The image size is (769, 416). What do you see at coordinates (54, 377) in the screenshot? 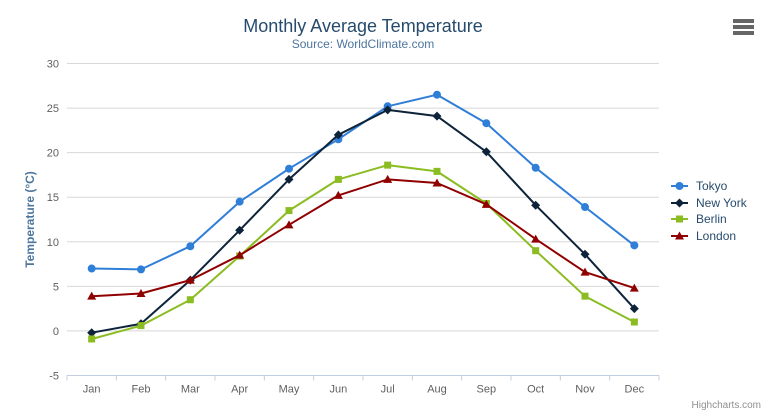
I see `svg-text: -5` at bounding box center [54, 377].